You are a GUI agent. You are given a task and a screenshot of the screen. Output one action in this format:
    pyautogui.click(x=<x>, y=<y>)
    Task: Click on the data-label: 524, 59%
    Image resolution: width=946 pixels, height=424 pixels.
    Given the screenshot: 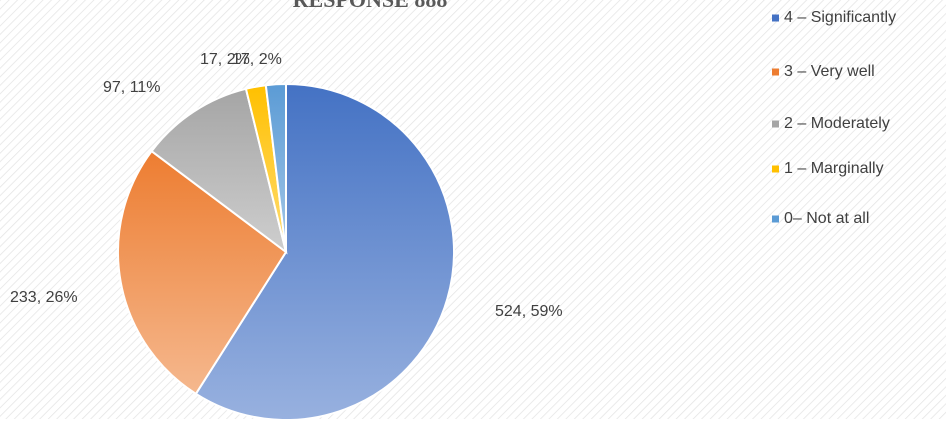 What is the action you would take?
    pyautogui.click(x=529, y=311)
    